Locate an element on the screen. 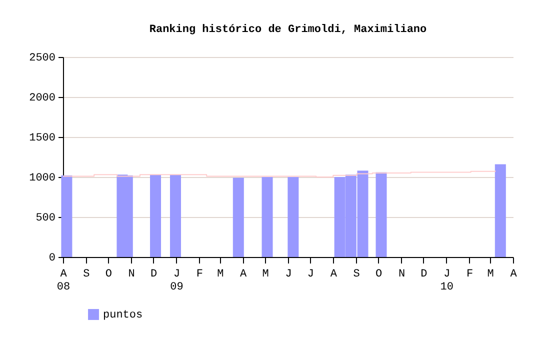 Image resolution: width=540 pixels, height=340 pixels. legend-label: puntos is located at coordinates (123, 316).